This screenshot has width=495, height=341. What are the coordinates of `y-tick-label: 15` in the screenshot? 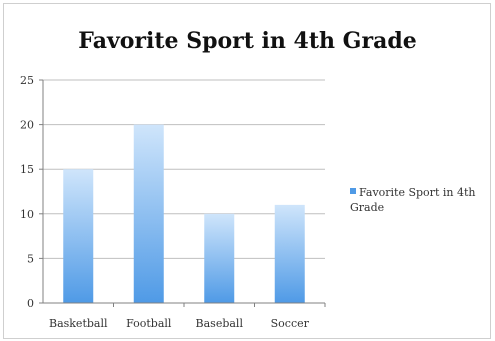 It's located at (27, 169).